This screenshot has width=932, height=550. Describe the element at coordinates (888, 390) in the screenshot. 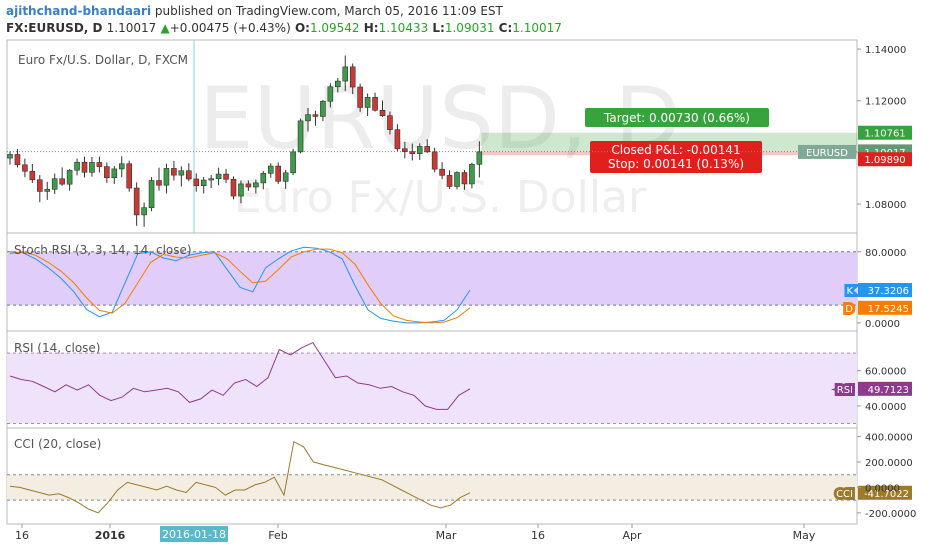

I see `value-tag: 49.7123` at that location.